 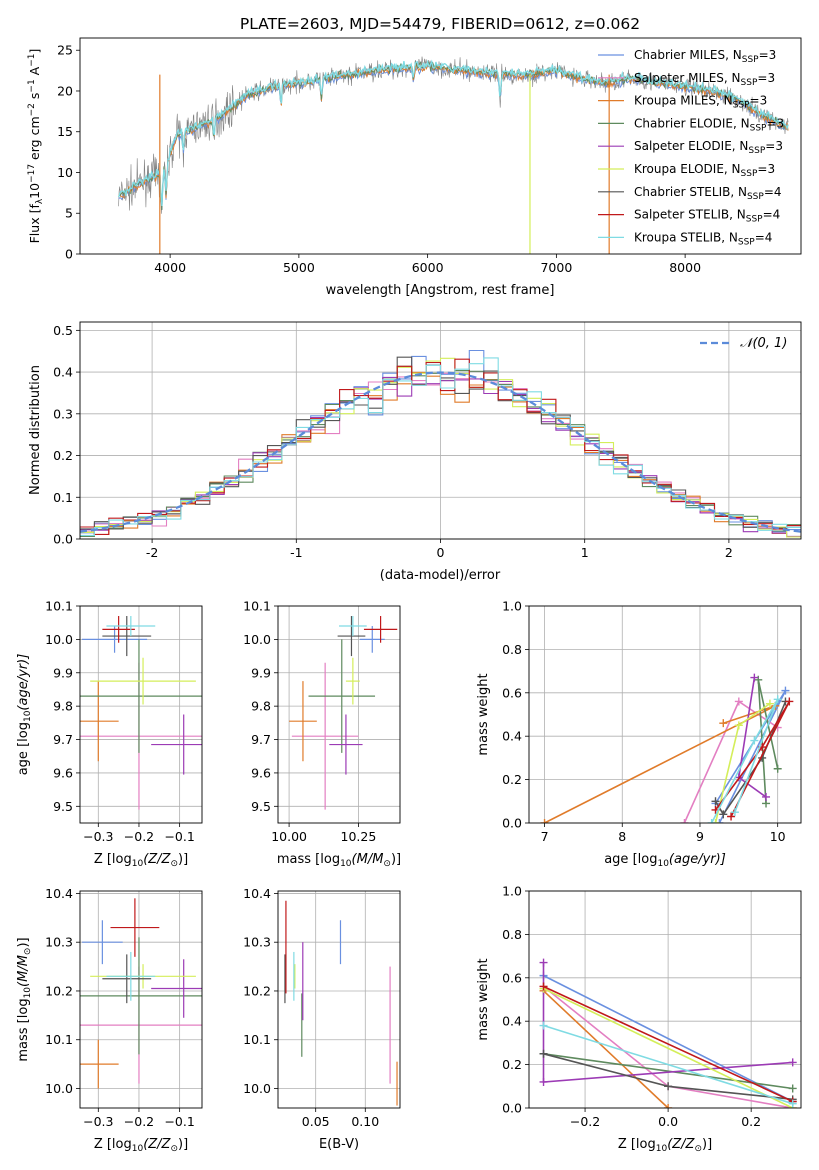 I want to click on label-part: −1, so click(x=32, y=60).